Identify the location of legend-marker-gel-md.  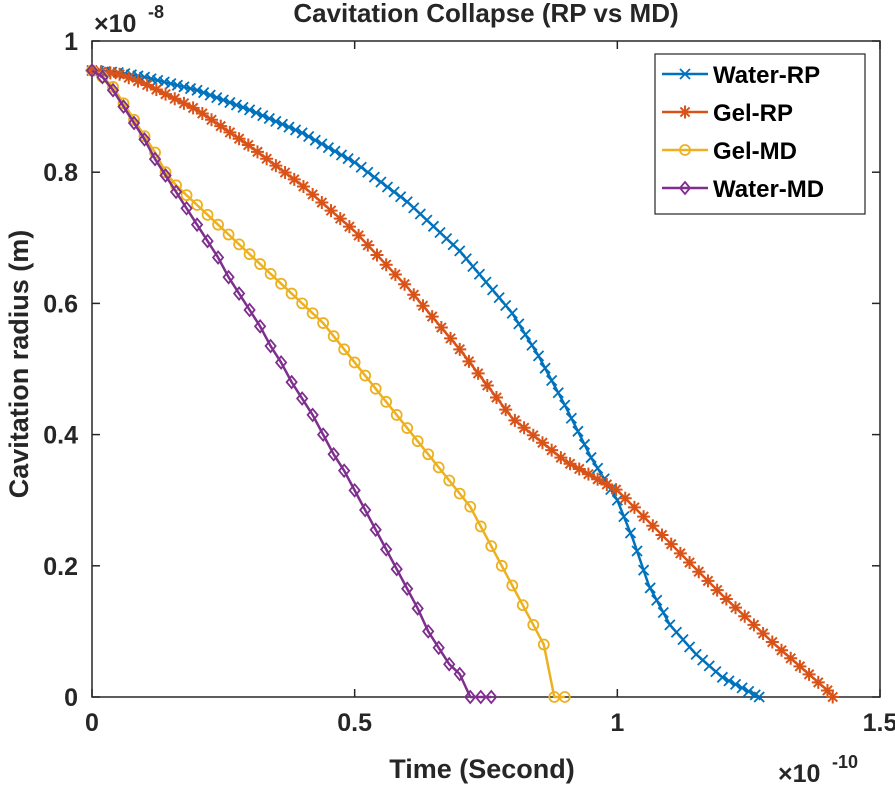
(685, 150).